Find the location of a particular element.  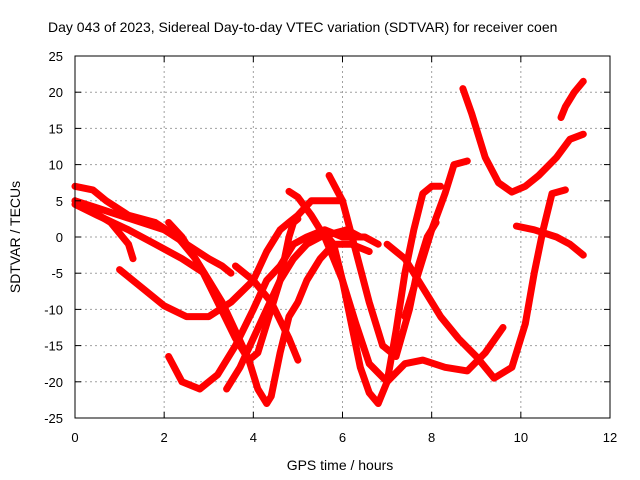

y-tick-label: -20 is located at coordinates (53, 382).